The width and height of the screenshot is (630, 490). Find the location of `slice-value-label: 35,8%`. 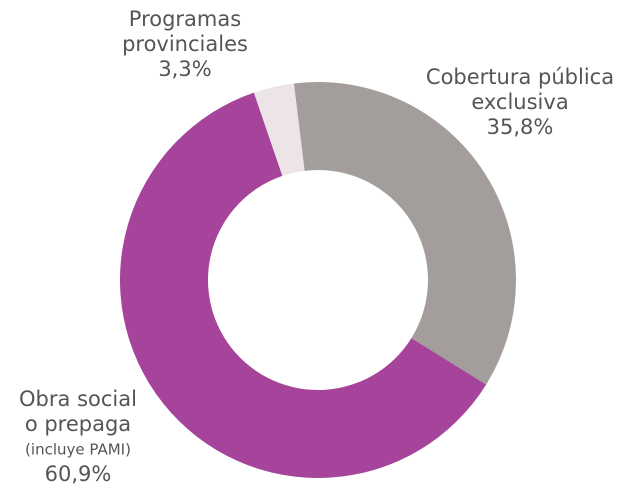

slice-value-label: 35,8% is located at coordinates (520, 127).